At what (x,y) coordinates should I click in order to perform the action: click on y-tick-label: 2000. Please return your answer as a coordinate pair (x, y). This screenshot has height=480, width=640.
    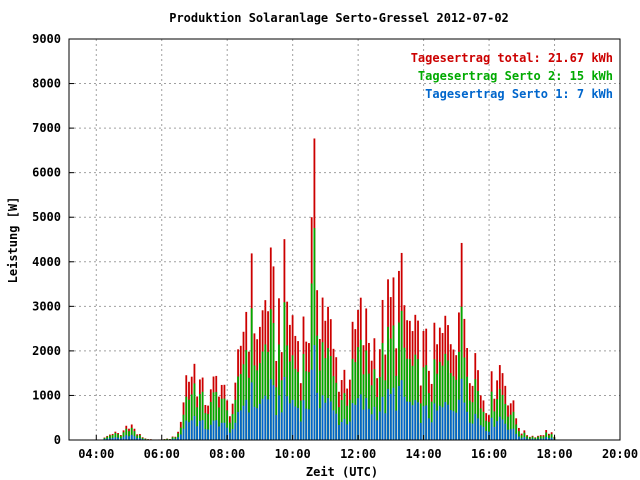
    Looking at the image, I should click on (46, 351).